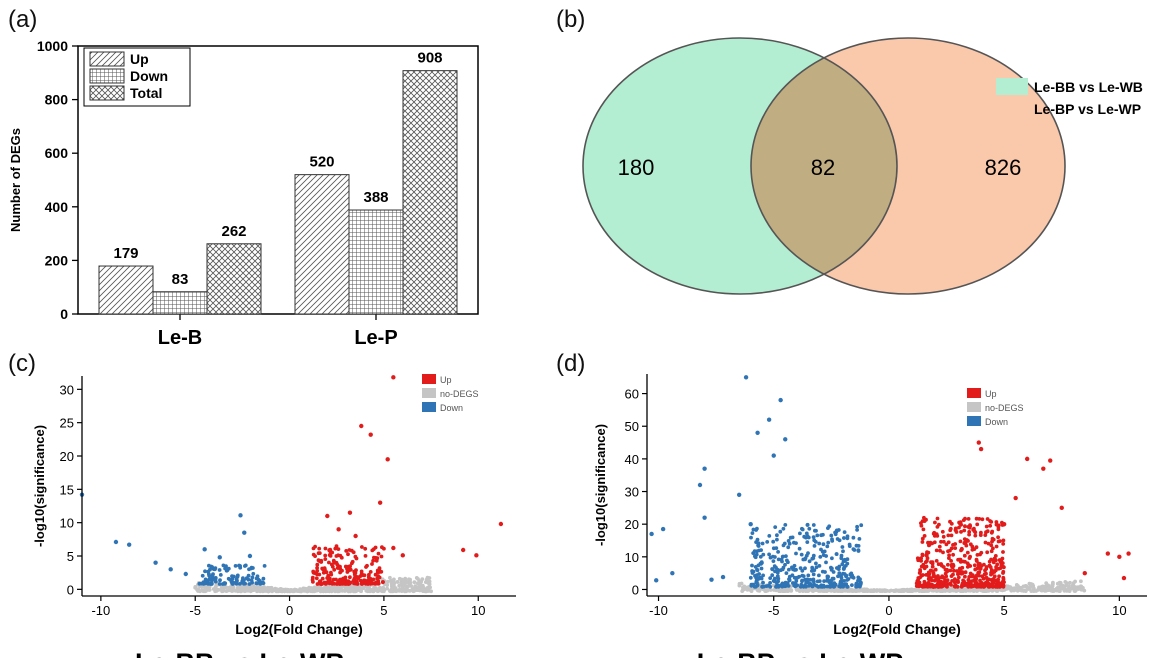 This screenshot has height=660, width=1170. Describe the element at coordinates (299, 629) in the screenshot. I see `volcano-x-axis-title: Log2(Fold Change)` at that location.